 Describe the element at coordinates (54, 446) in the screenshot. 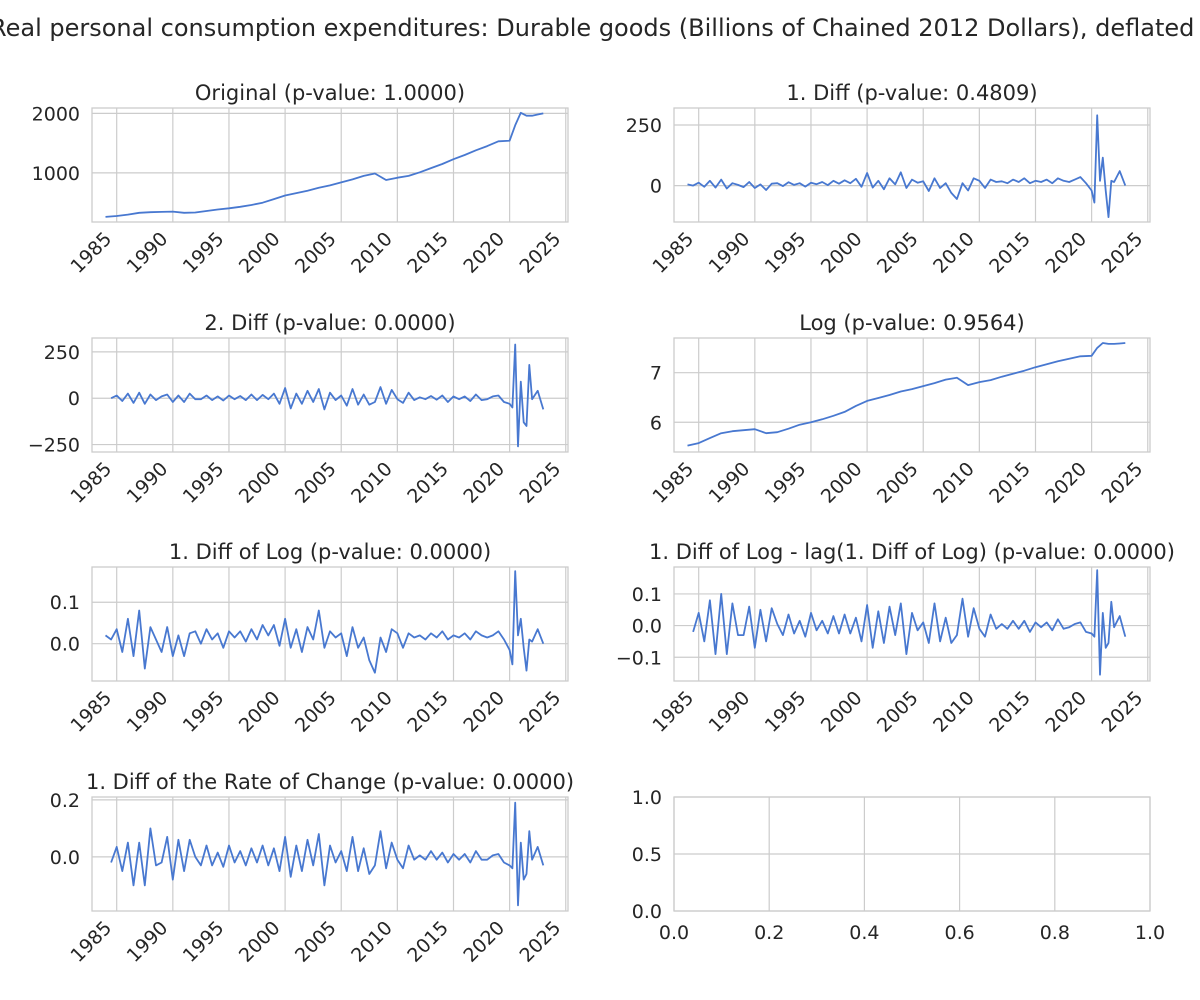

I see `y-tick-label: −250` at that location.